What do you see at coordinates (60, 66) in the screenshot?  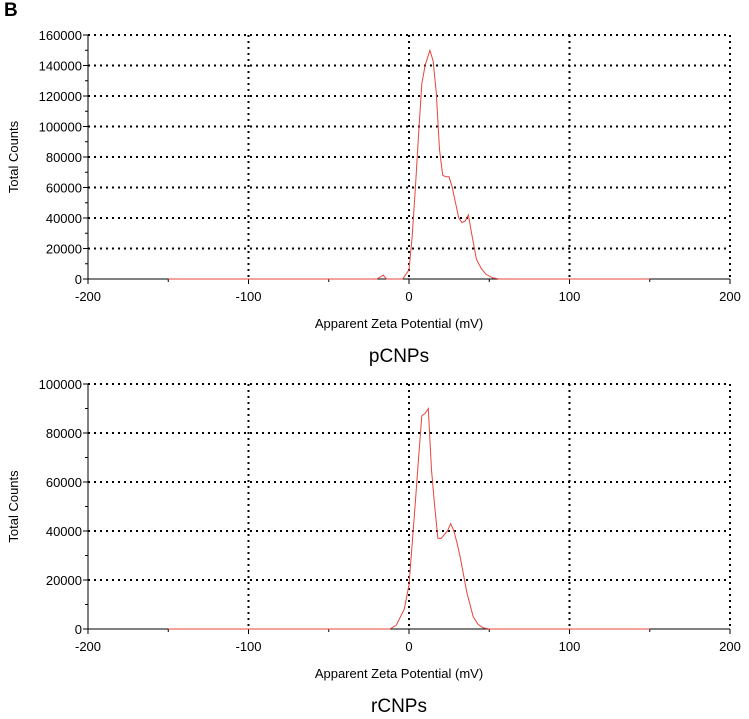 I see `y-tick-label: 140000` at bounding box center [60, 66].